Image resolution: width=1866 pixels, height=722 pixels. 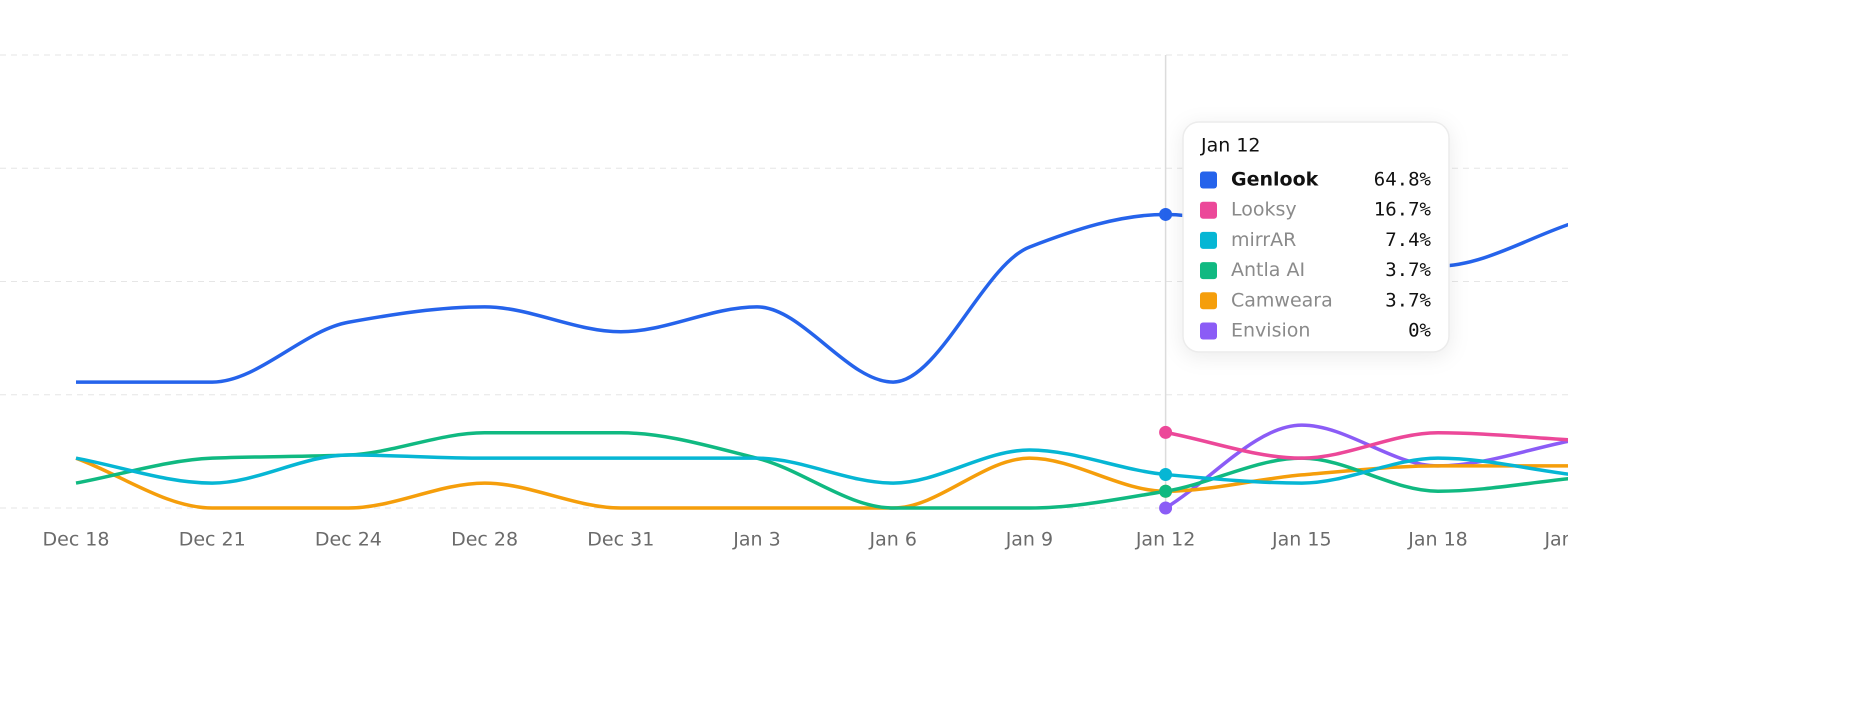 What do you see at coordinates (1264, 210) in the screenshot?
I see `legend-label: Looksy` at bounding box center [1264, 210].